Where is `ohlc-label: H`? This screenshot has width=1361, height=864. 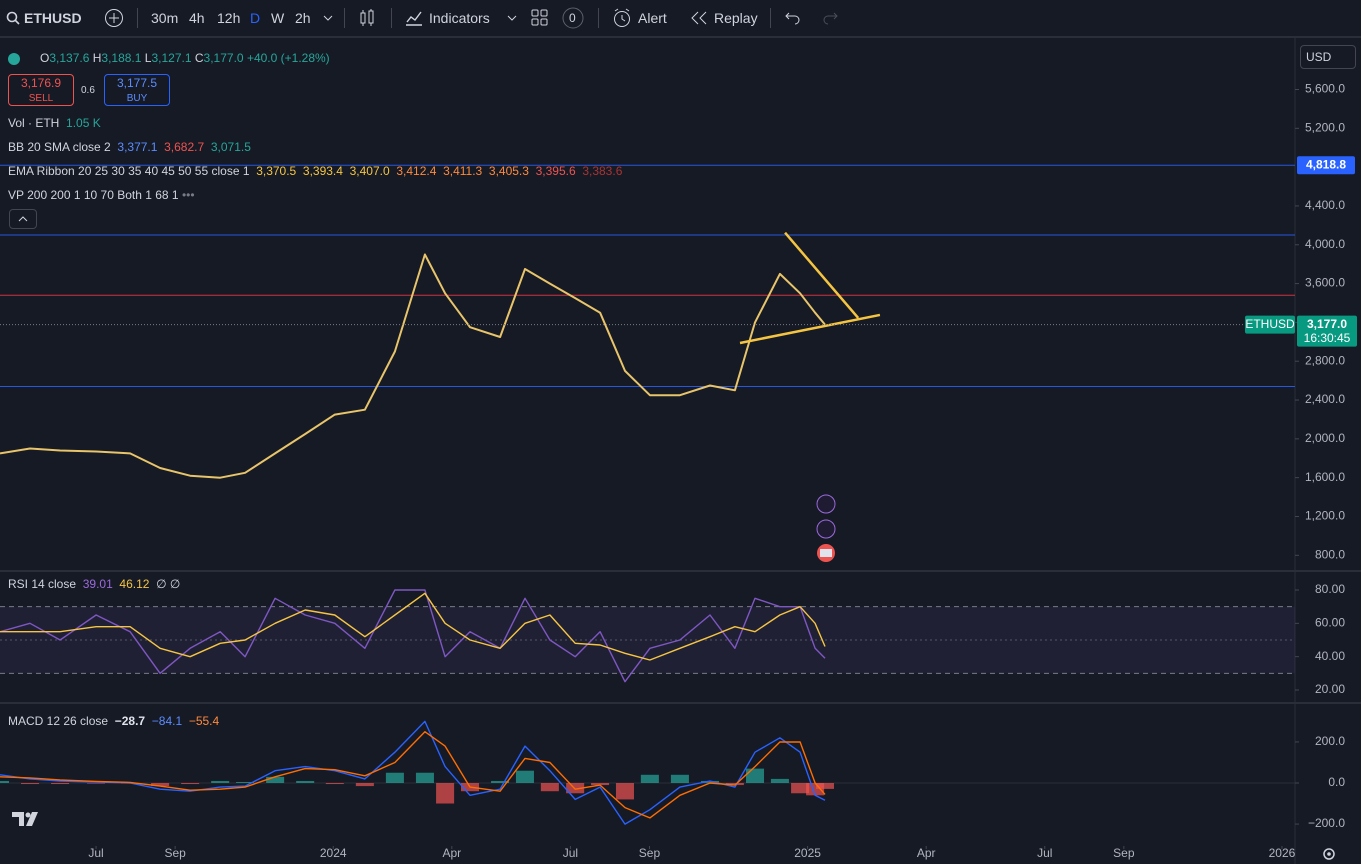
ohlc-label: H is located at coordinates (97, 58).